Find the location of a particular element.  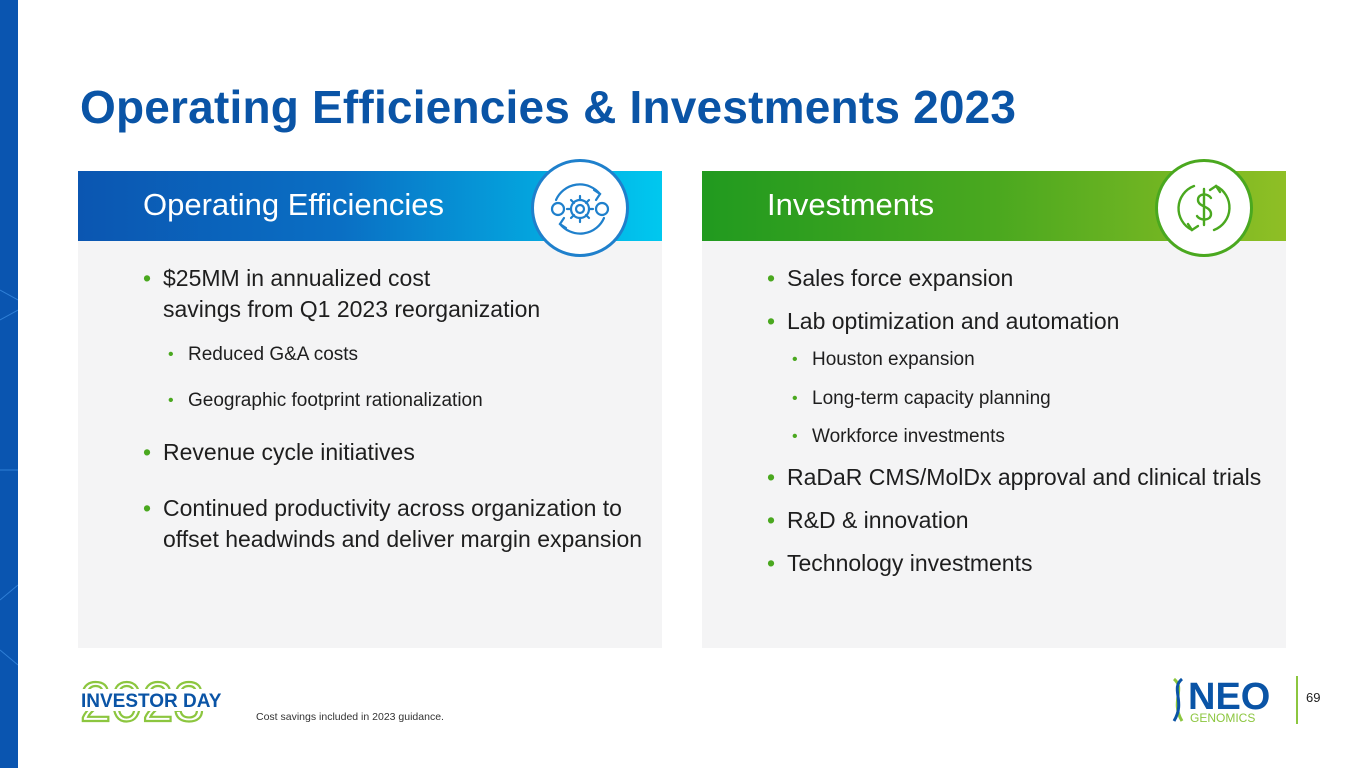

list-item: Reduced G&A costs is located at coordinates (393, 355).